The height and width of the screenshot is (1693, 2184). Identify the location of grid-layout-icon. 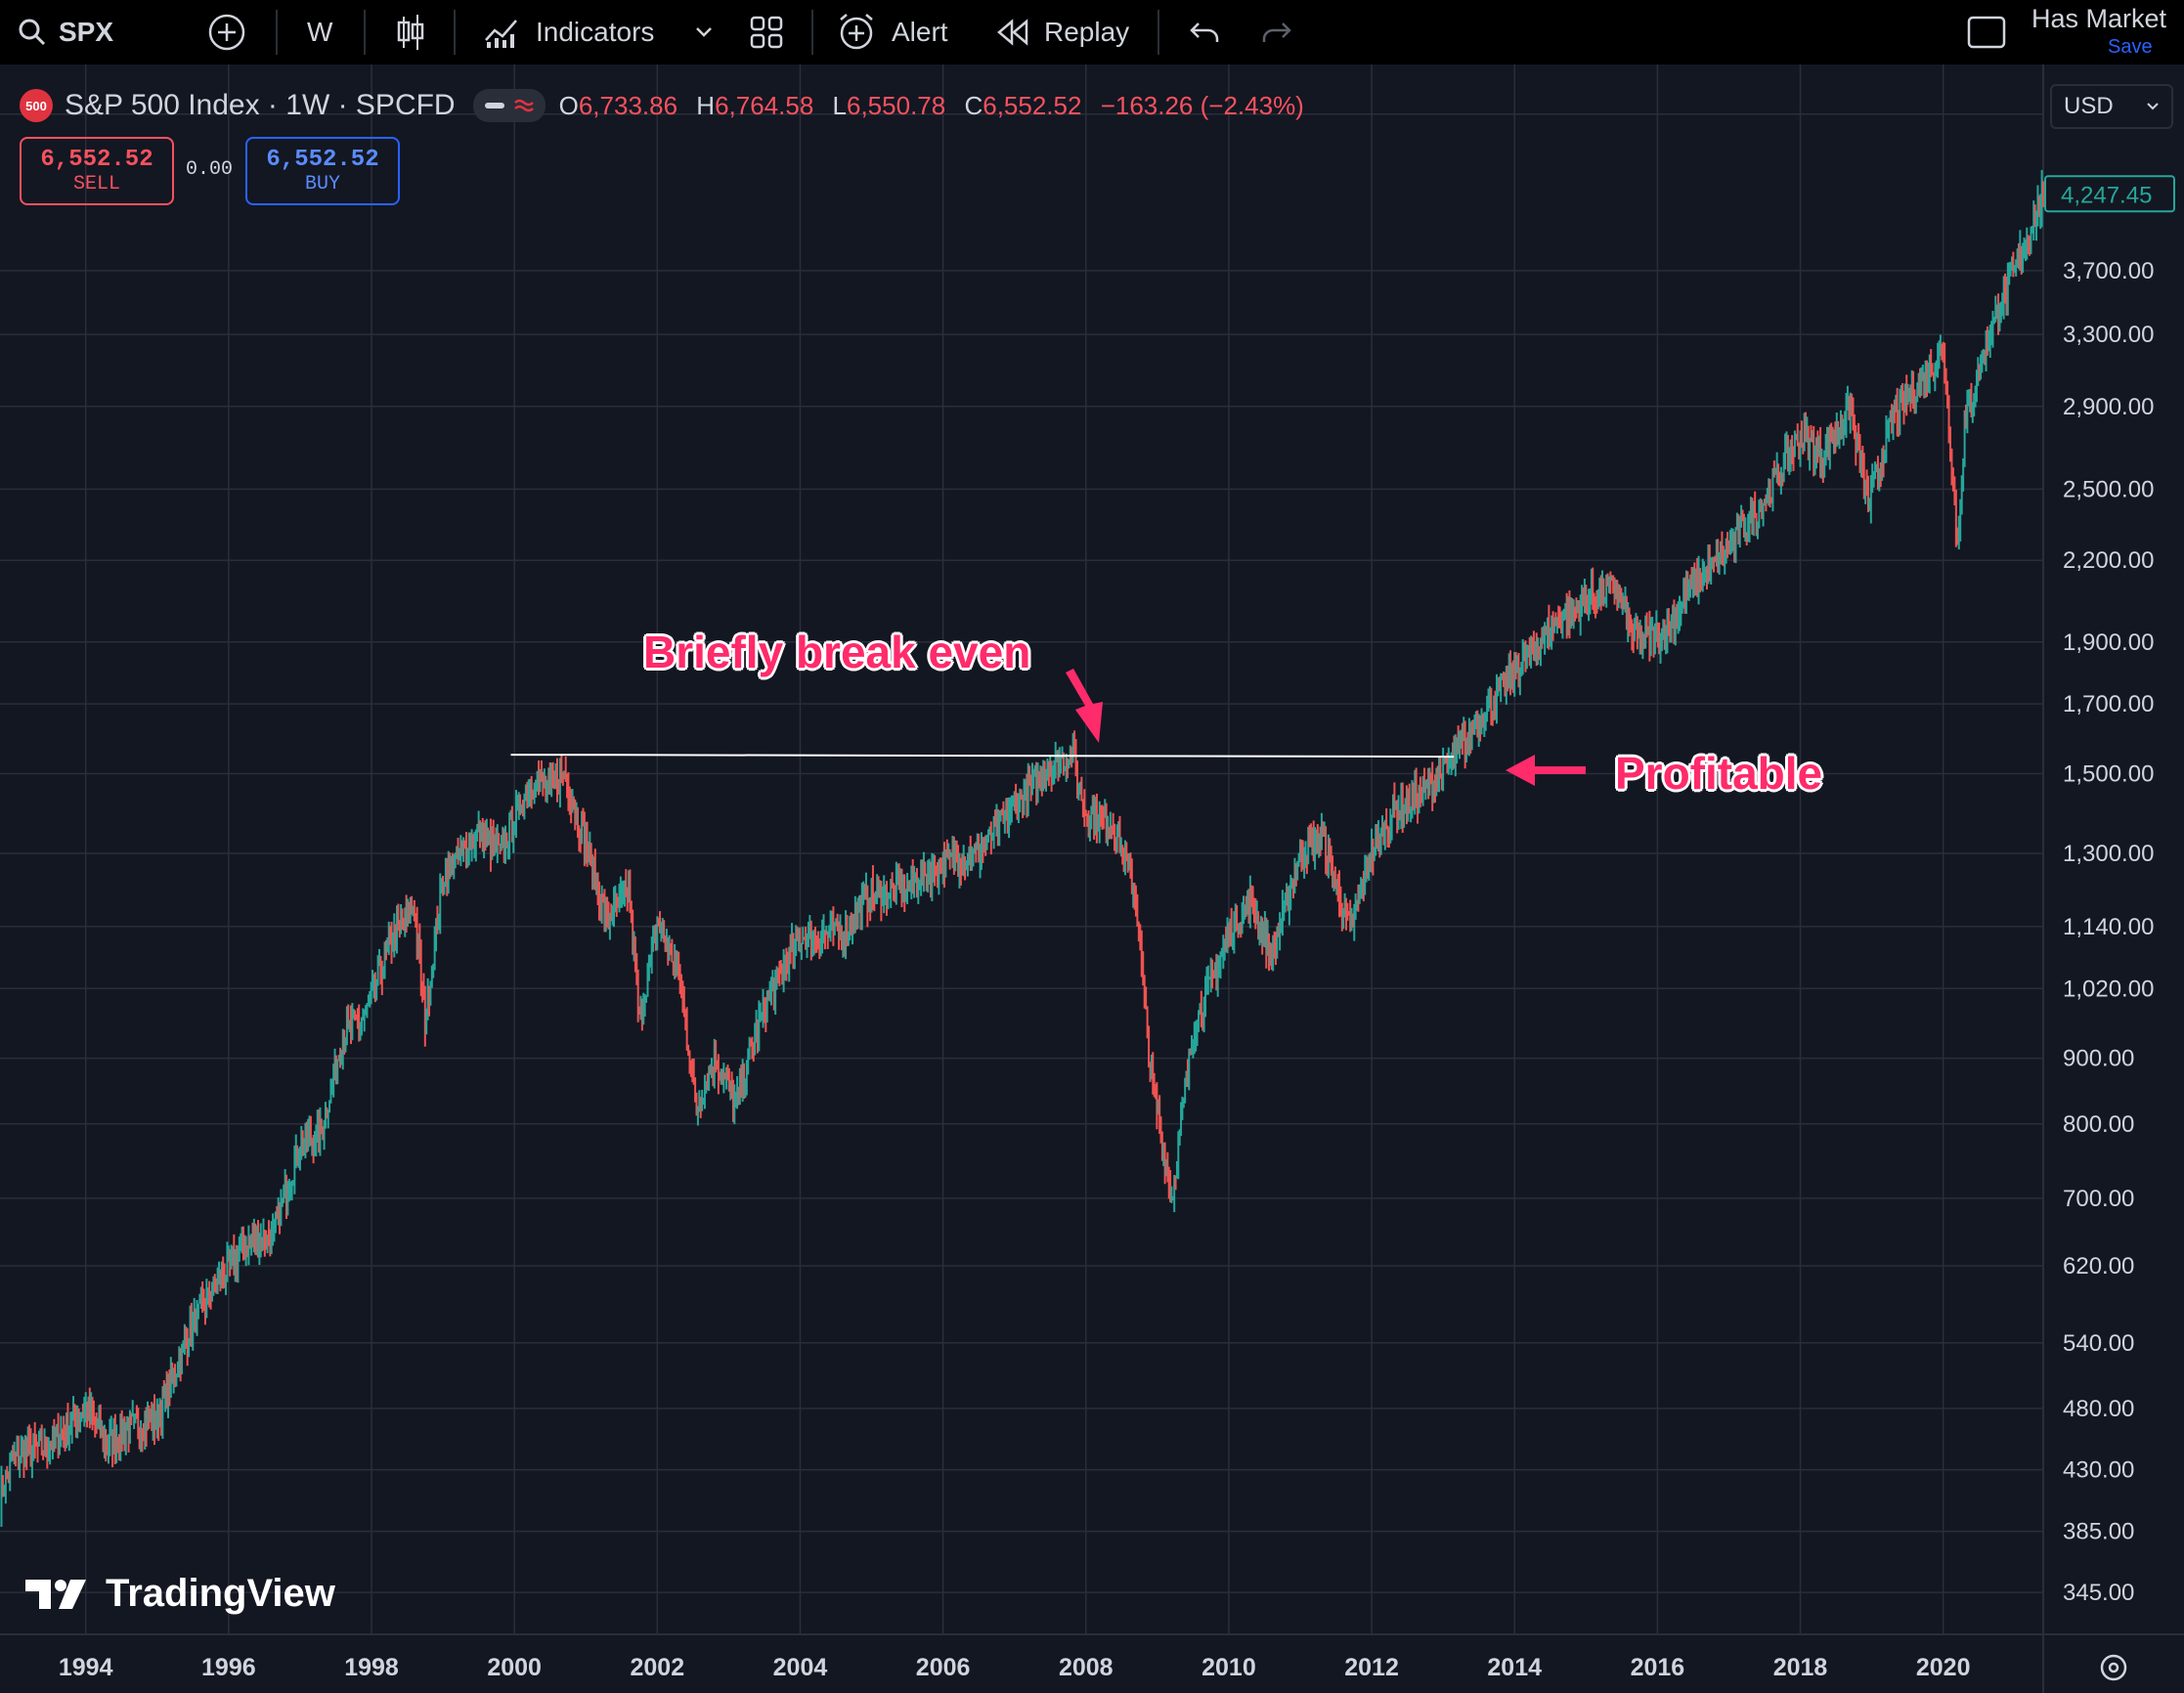
(766, 32).